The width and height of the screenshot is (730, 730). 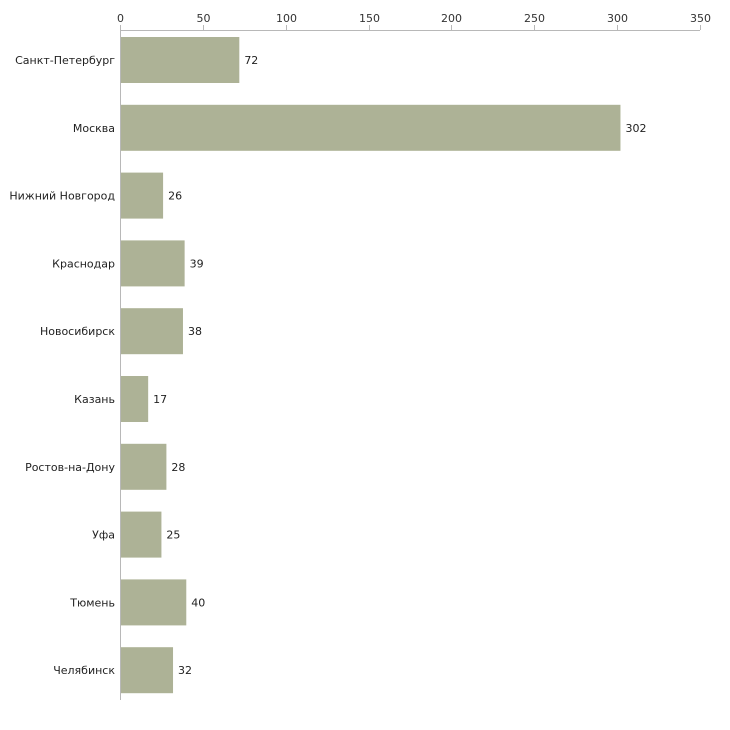 What do you see at coordinates (175, 196) in the screenshot?
I see `value-label: 26` at bounding box center [175, 196].